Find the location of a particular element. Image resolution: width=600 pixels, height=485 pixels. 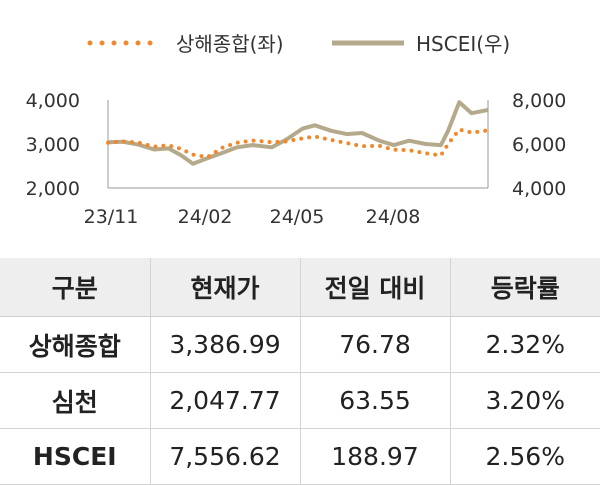

legend-label-hscei: HSCEI(우) is located at coordinates (463, 44).